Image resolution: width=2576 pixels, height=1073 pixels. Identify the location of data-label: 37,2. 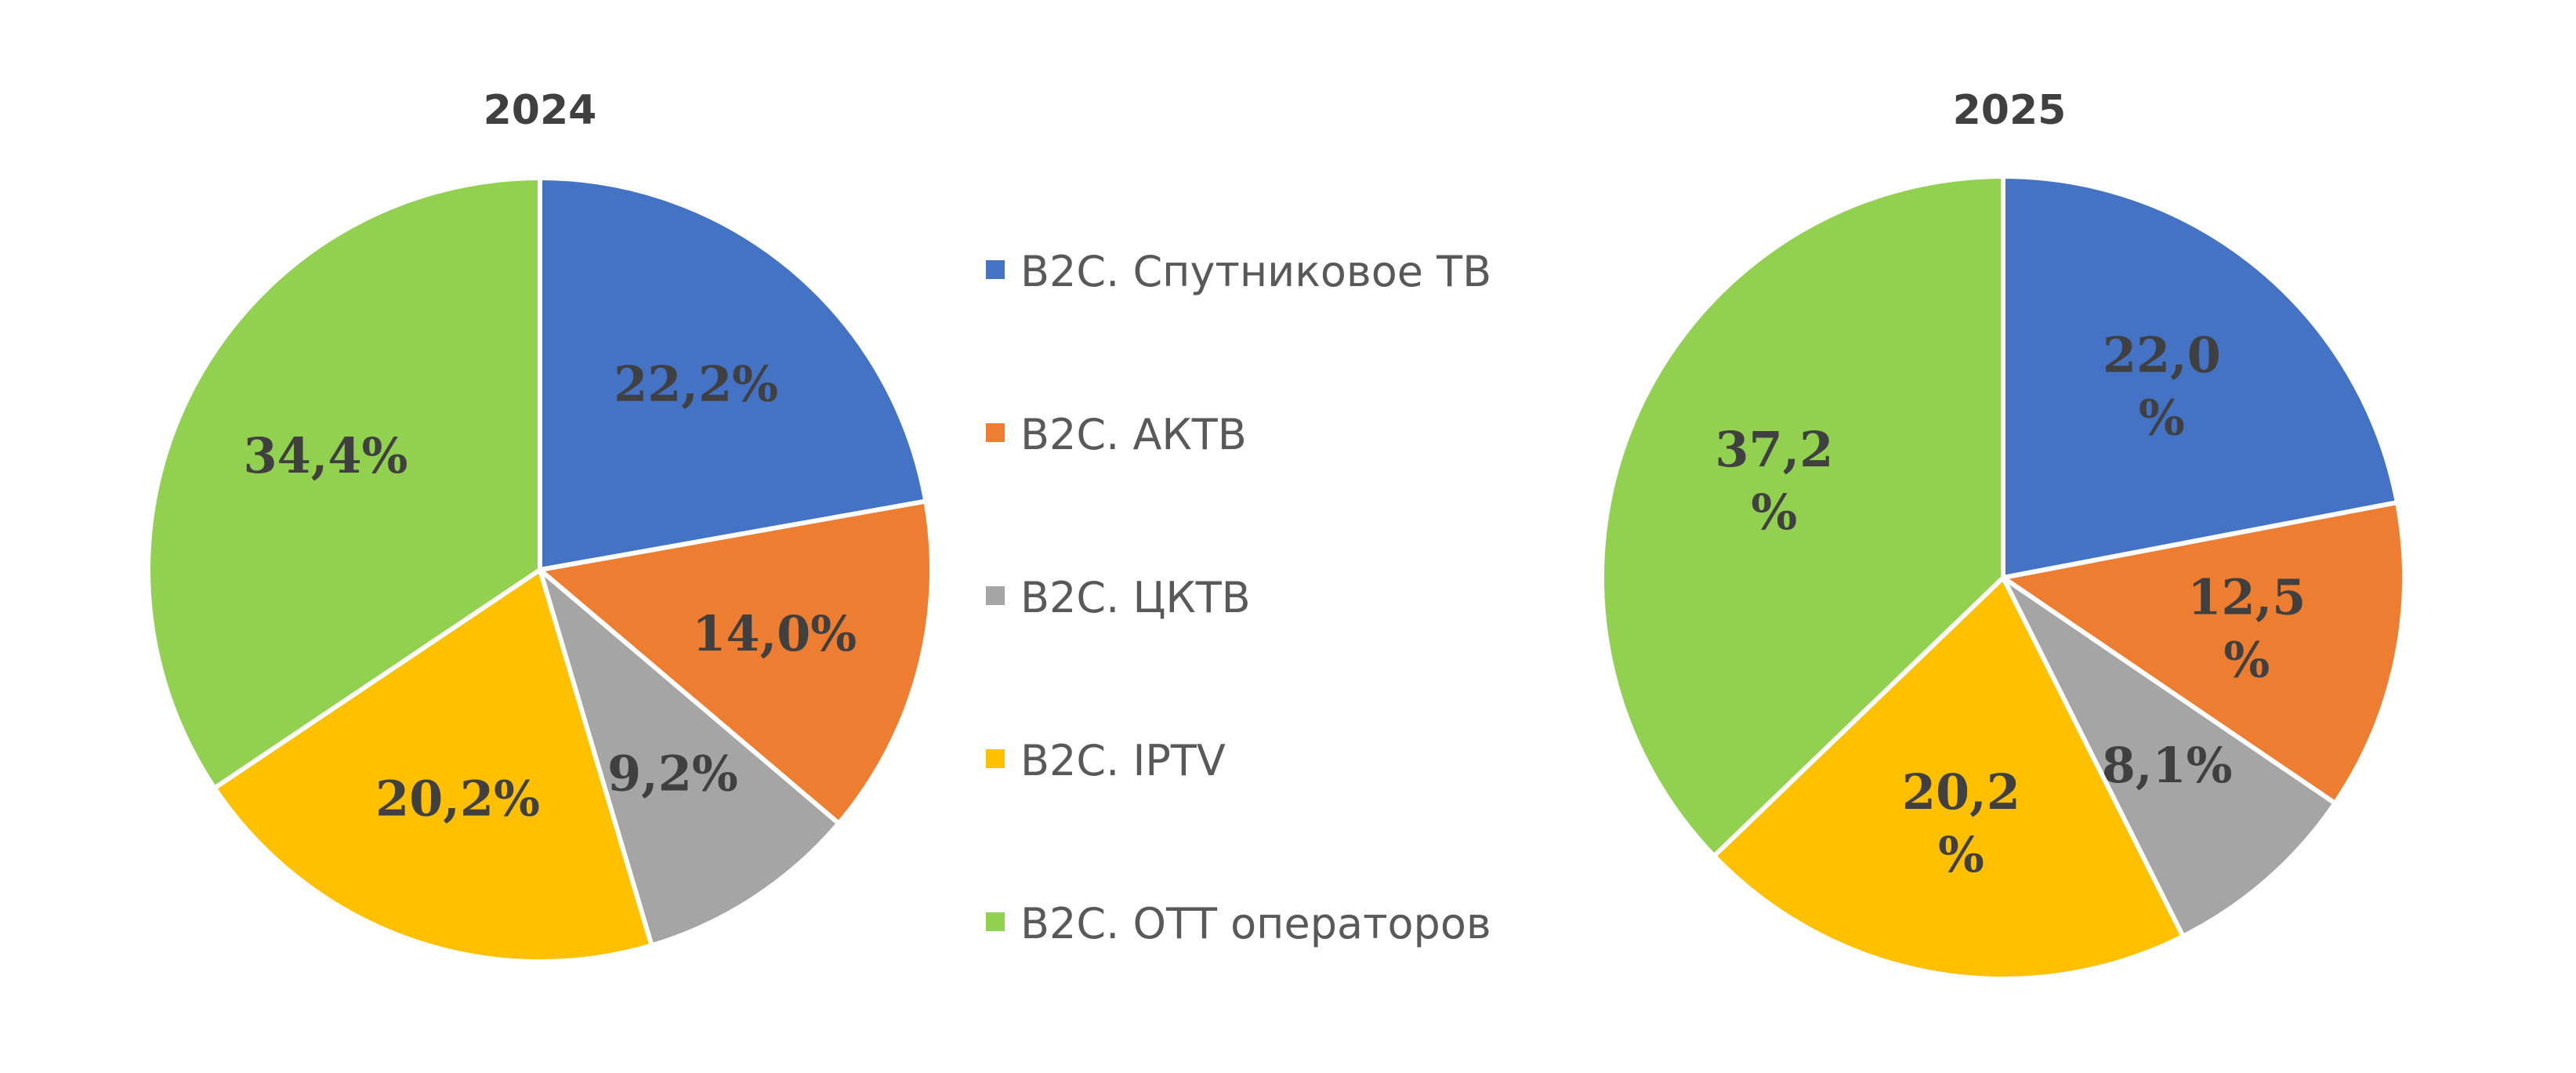
(1774, 449).